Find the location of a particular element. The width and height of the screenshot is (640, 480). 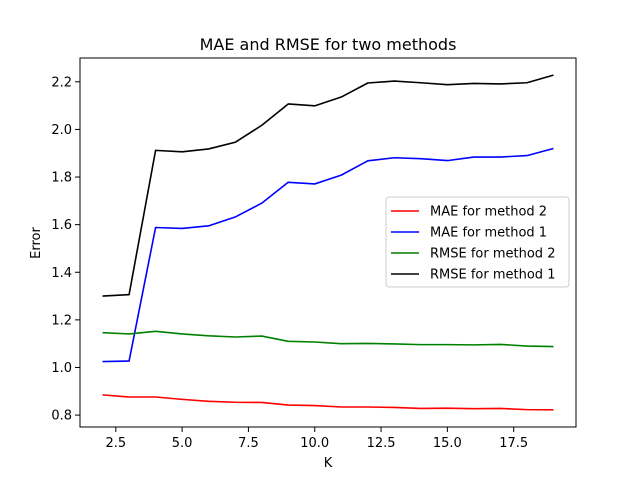

x-tick-label: 10.0 is located at coordinates (314, 443).